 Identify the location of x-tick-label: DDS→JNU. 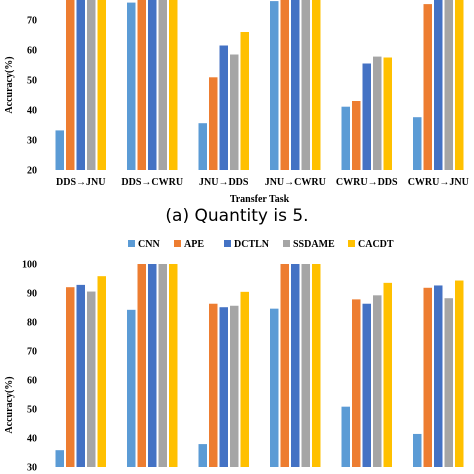
(80, 182).